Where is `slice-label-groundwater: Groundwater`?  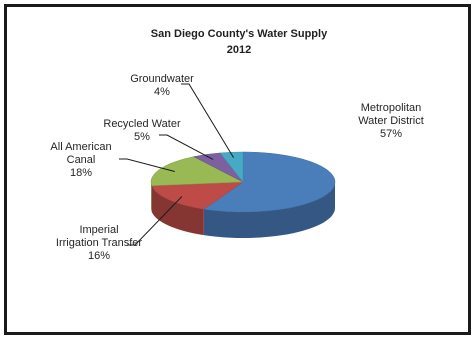
slice-label-groundwater: Groundwater is located at coordinates (162, 79).